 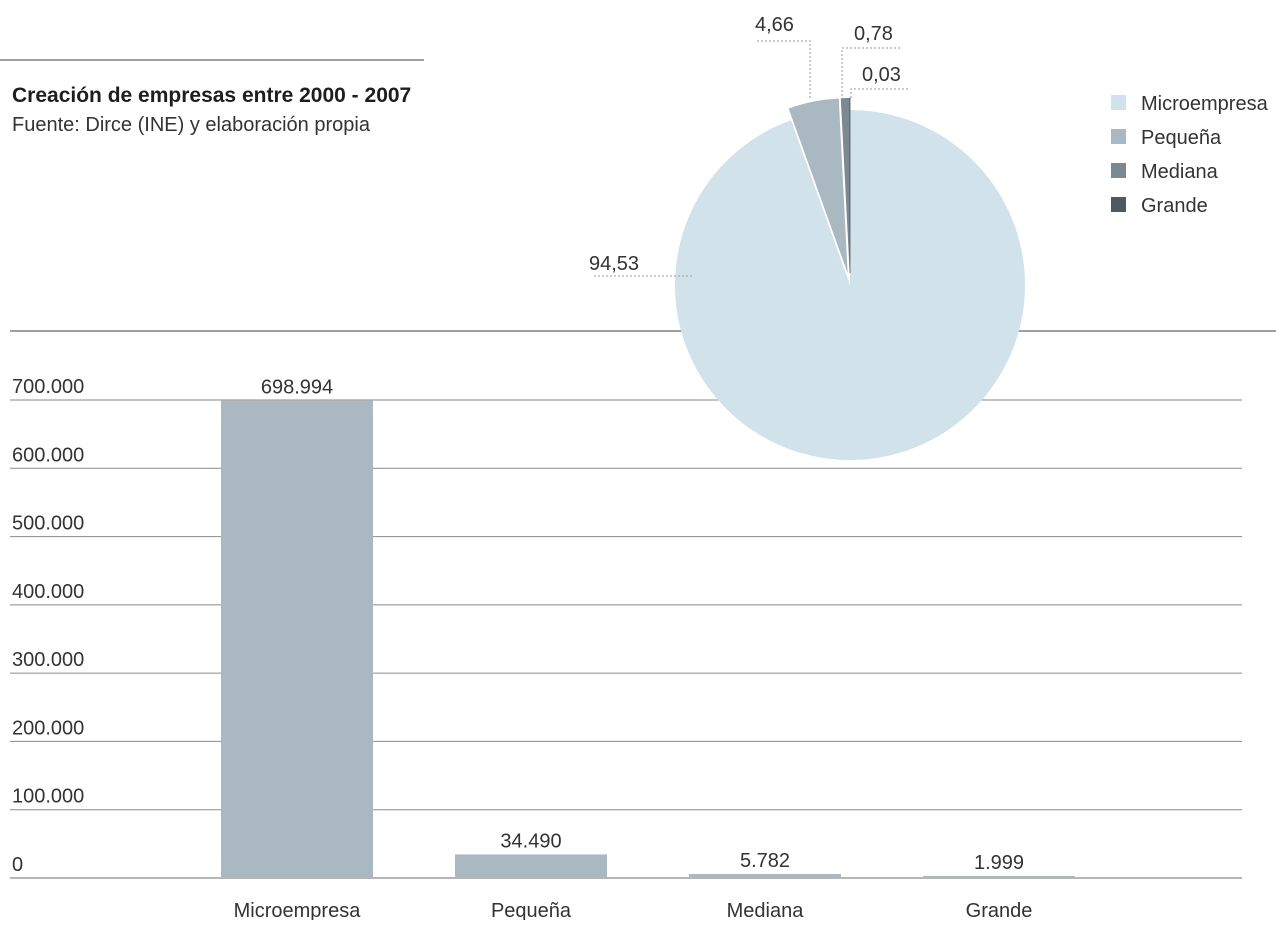 What do you see at coordinates (1190, 155) in the screenshot?
I see `pie-legend: Microempresa Pequeña Mediana Grande` at bounding box center [1190, 155].